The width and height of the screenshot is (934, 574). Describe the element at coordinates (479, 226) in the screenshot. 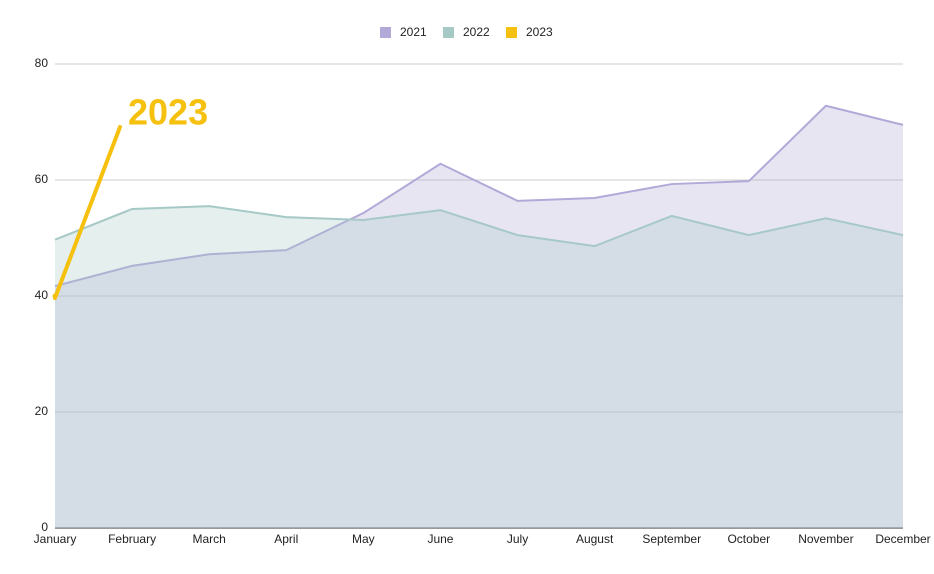

I see `series-line` at that location.